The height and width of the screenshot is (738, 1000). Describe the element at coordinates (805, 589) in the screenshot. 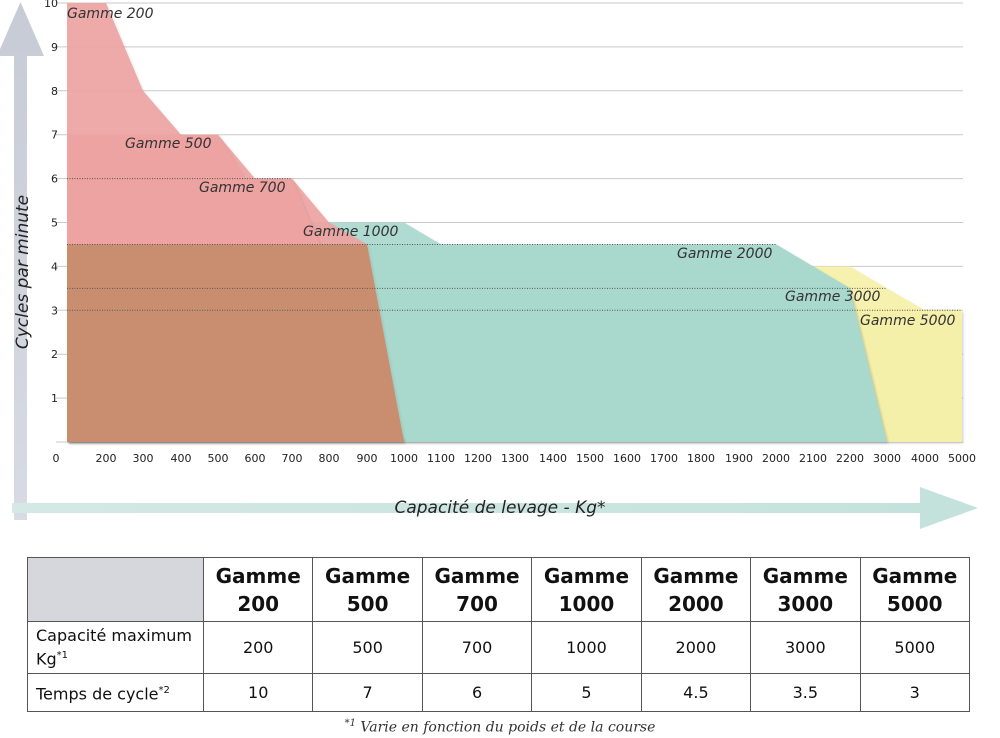

I see `table-col-header: Gamme 3000` at that location.